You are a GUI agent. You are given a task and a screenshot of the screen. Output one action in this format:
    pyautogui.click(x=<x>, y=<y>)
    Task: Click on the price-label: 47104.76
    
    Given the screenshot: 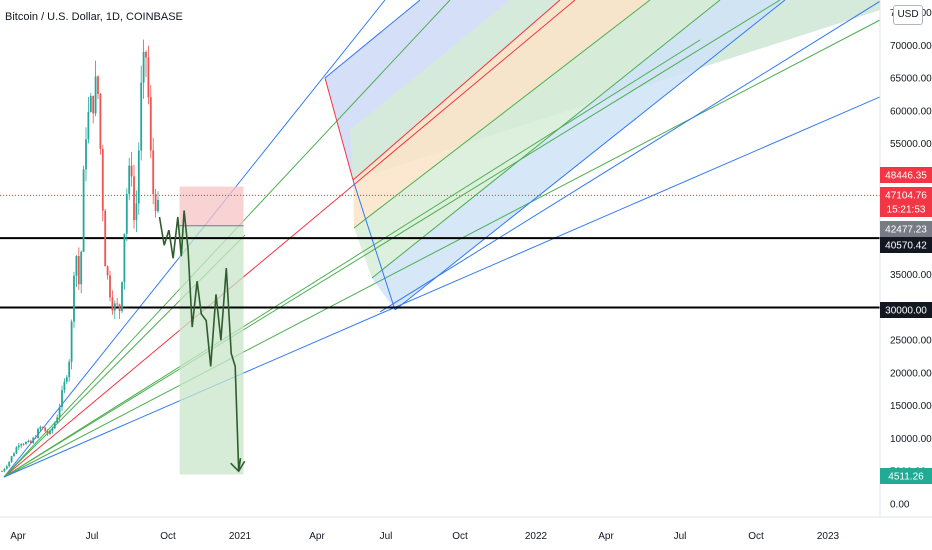 What is the action you would take?
    pyautogui.click(x=906, y=195)
    